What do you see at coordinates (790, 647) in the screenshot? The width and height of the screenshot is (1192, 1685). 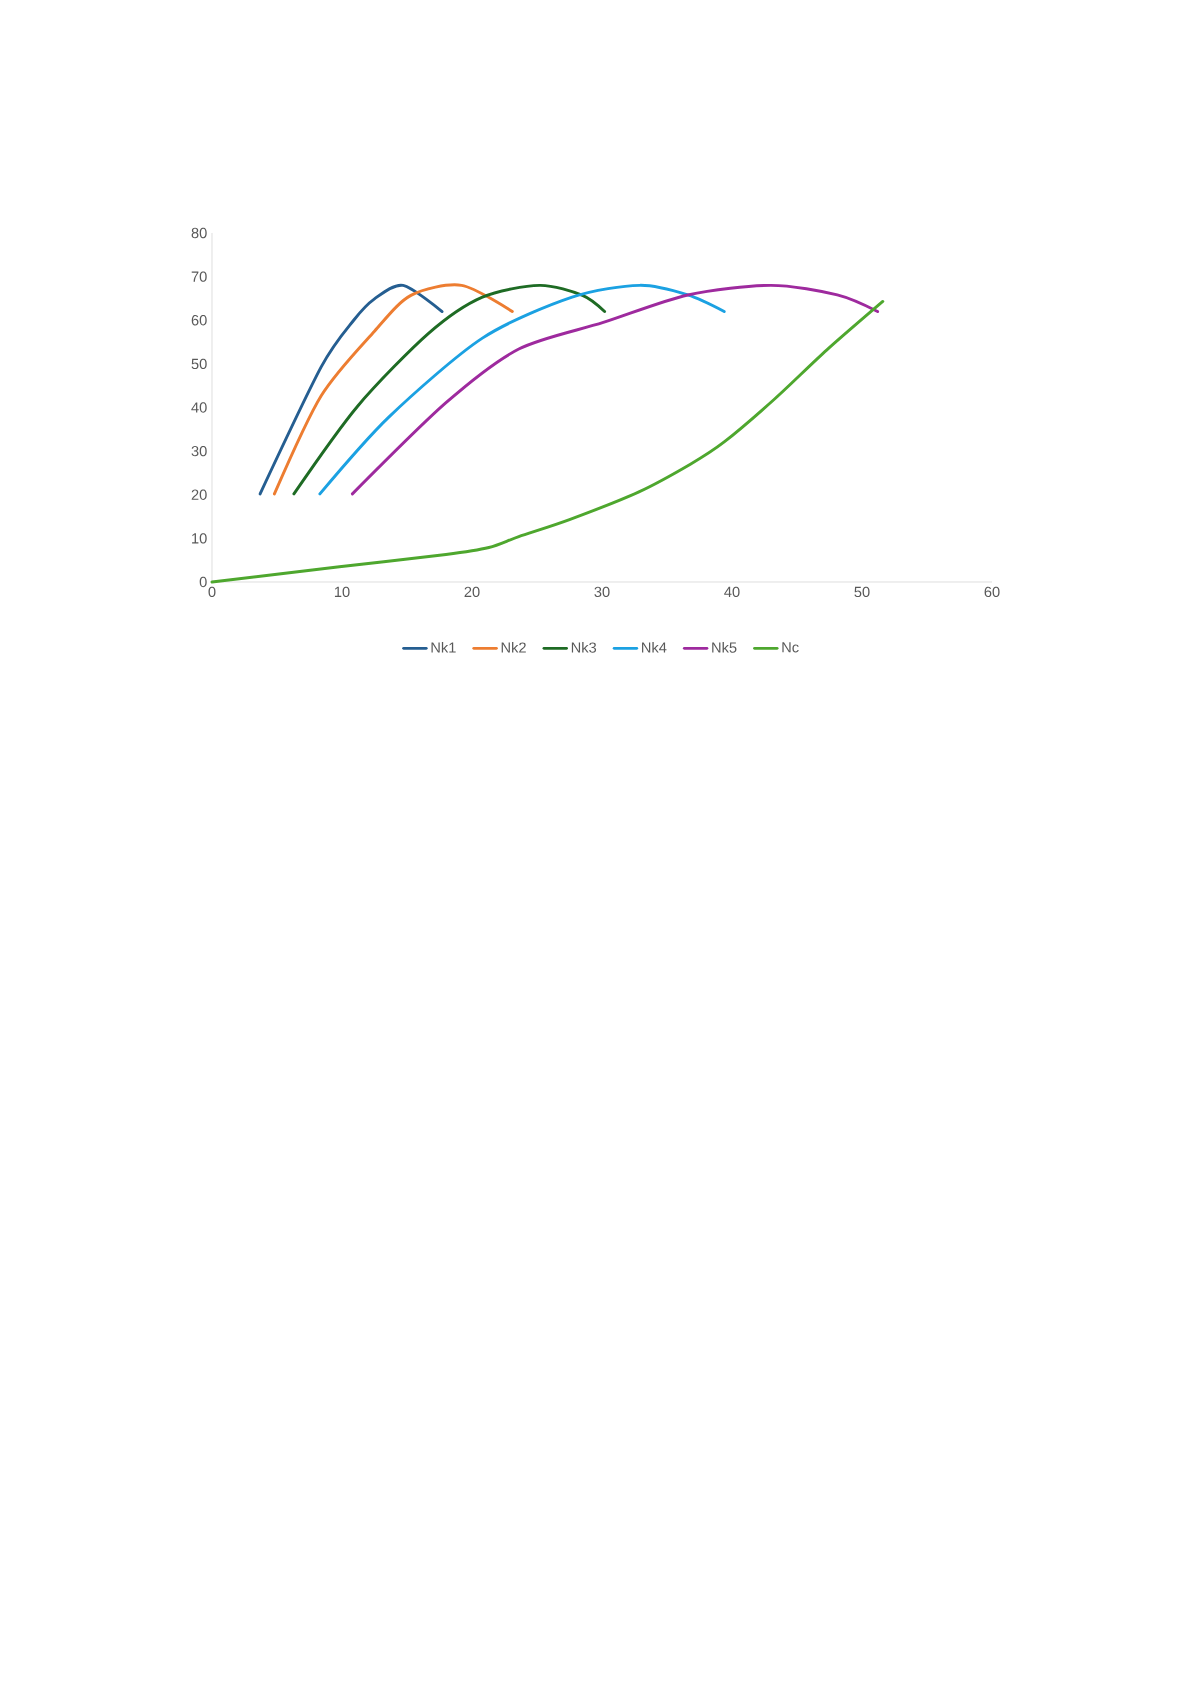 I see `legend-label: Nc` at bounding box center [790, 647].